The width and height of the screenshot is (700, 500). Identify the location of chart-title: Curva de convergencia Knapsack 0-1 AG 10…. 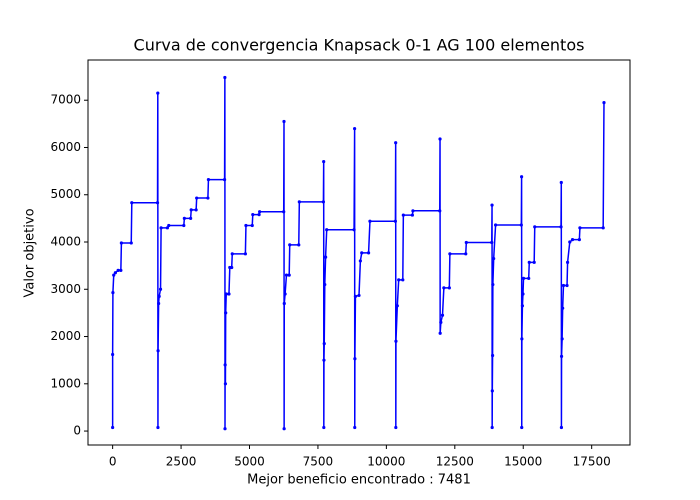
(359, 45).